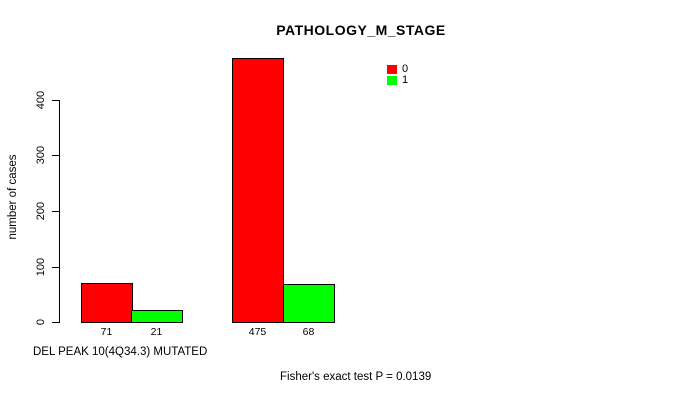 This screenshot has width=690, height=400. Describe the element at coordinates (41, 100) in the screenshot. I see `y-tick-label: 400` at that location.